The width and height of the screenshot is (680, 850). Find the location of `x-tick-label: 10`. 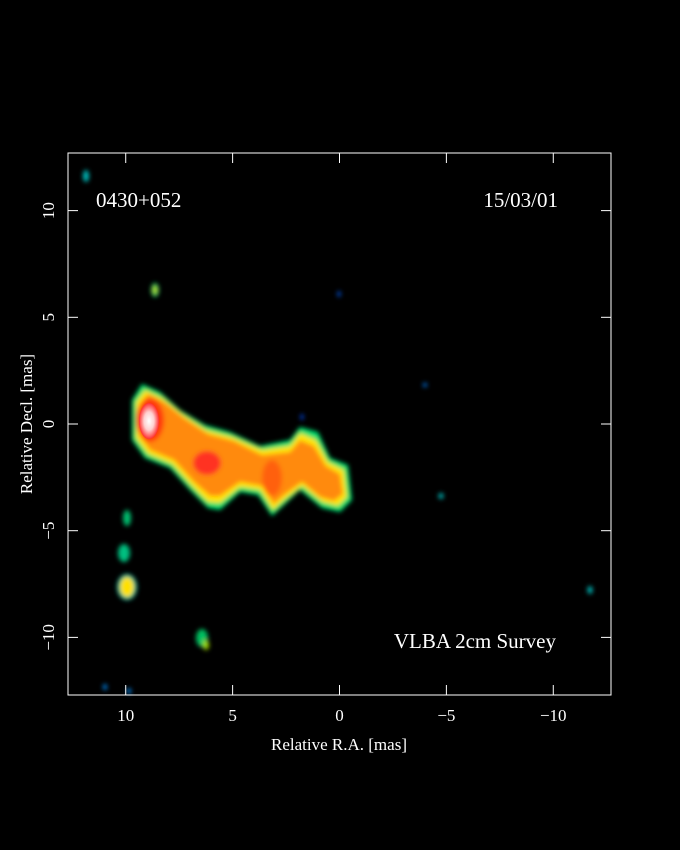

x-tick-label: 10 is located at coordinates (125, 715).